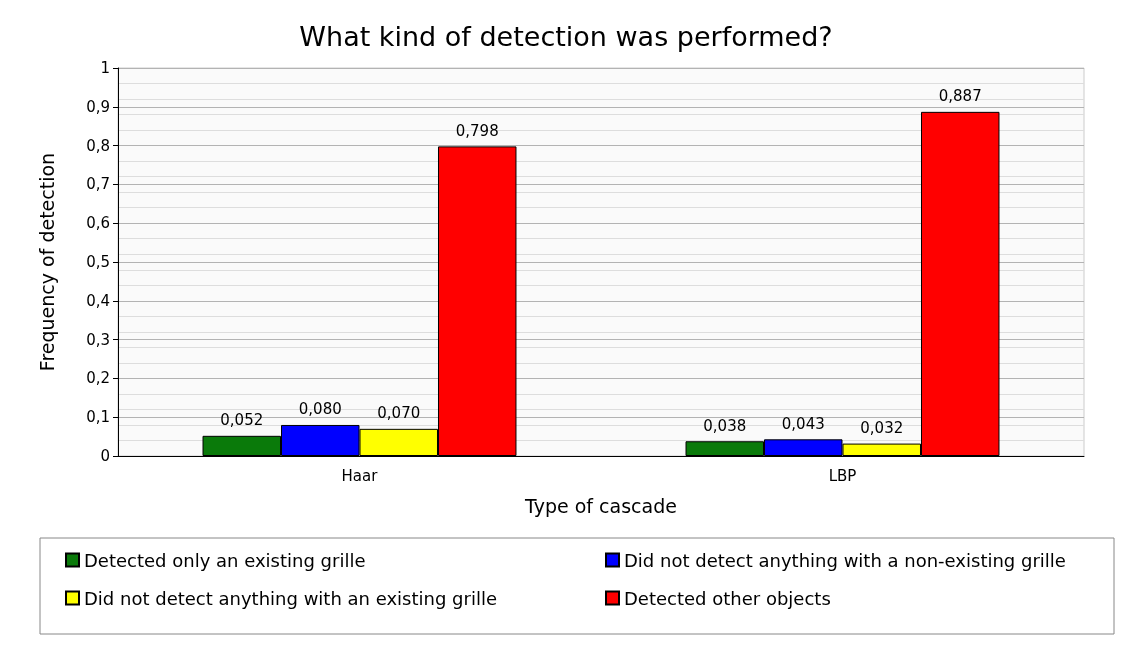 The height and width of the screenshot is (651, 1132). What do you see at coordinates (566, 36) in the screenshot?
I see `chart-title: What kind of detection was performed?` at bounding box center [566, 36].